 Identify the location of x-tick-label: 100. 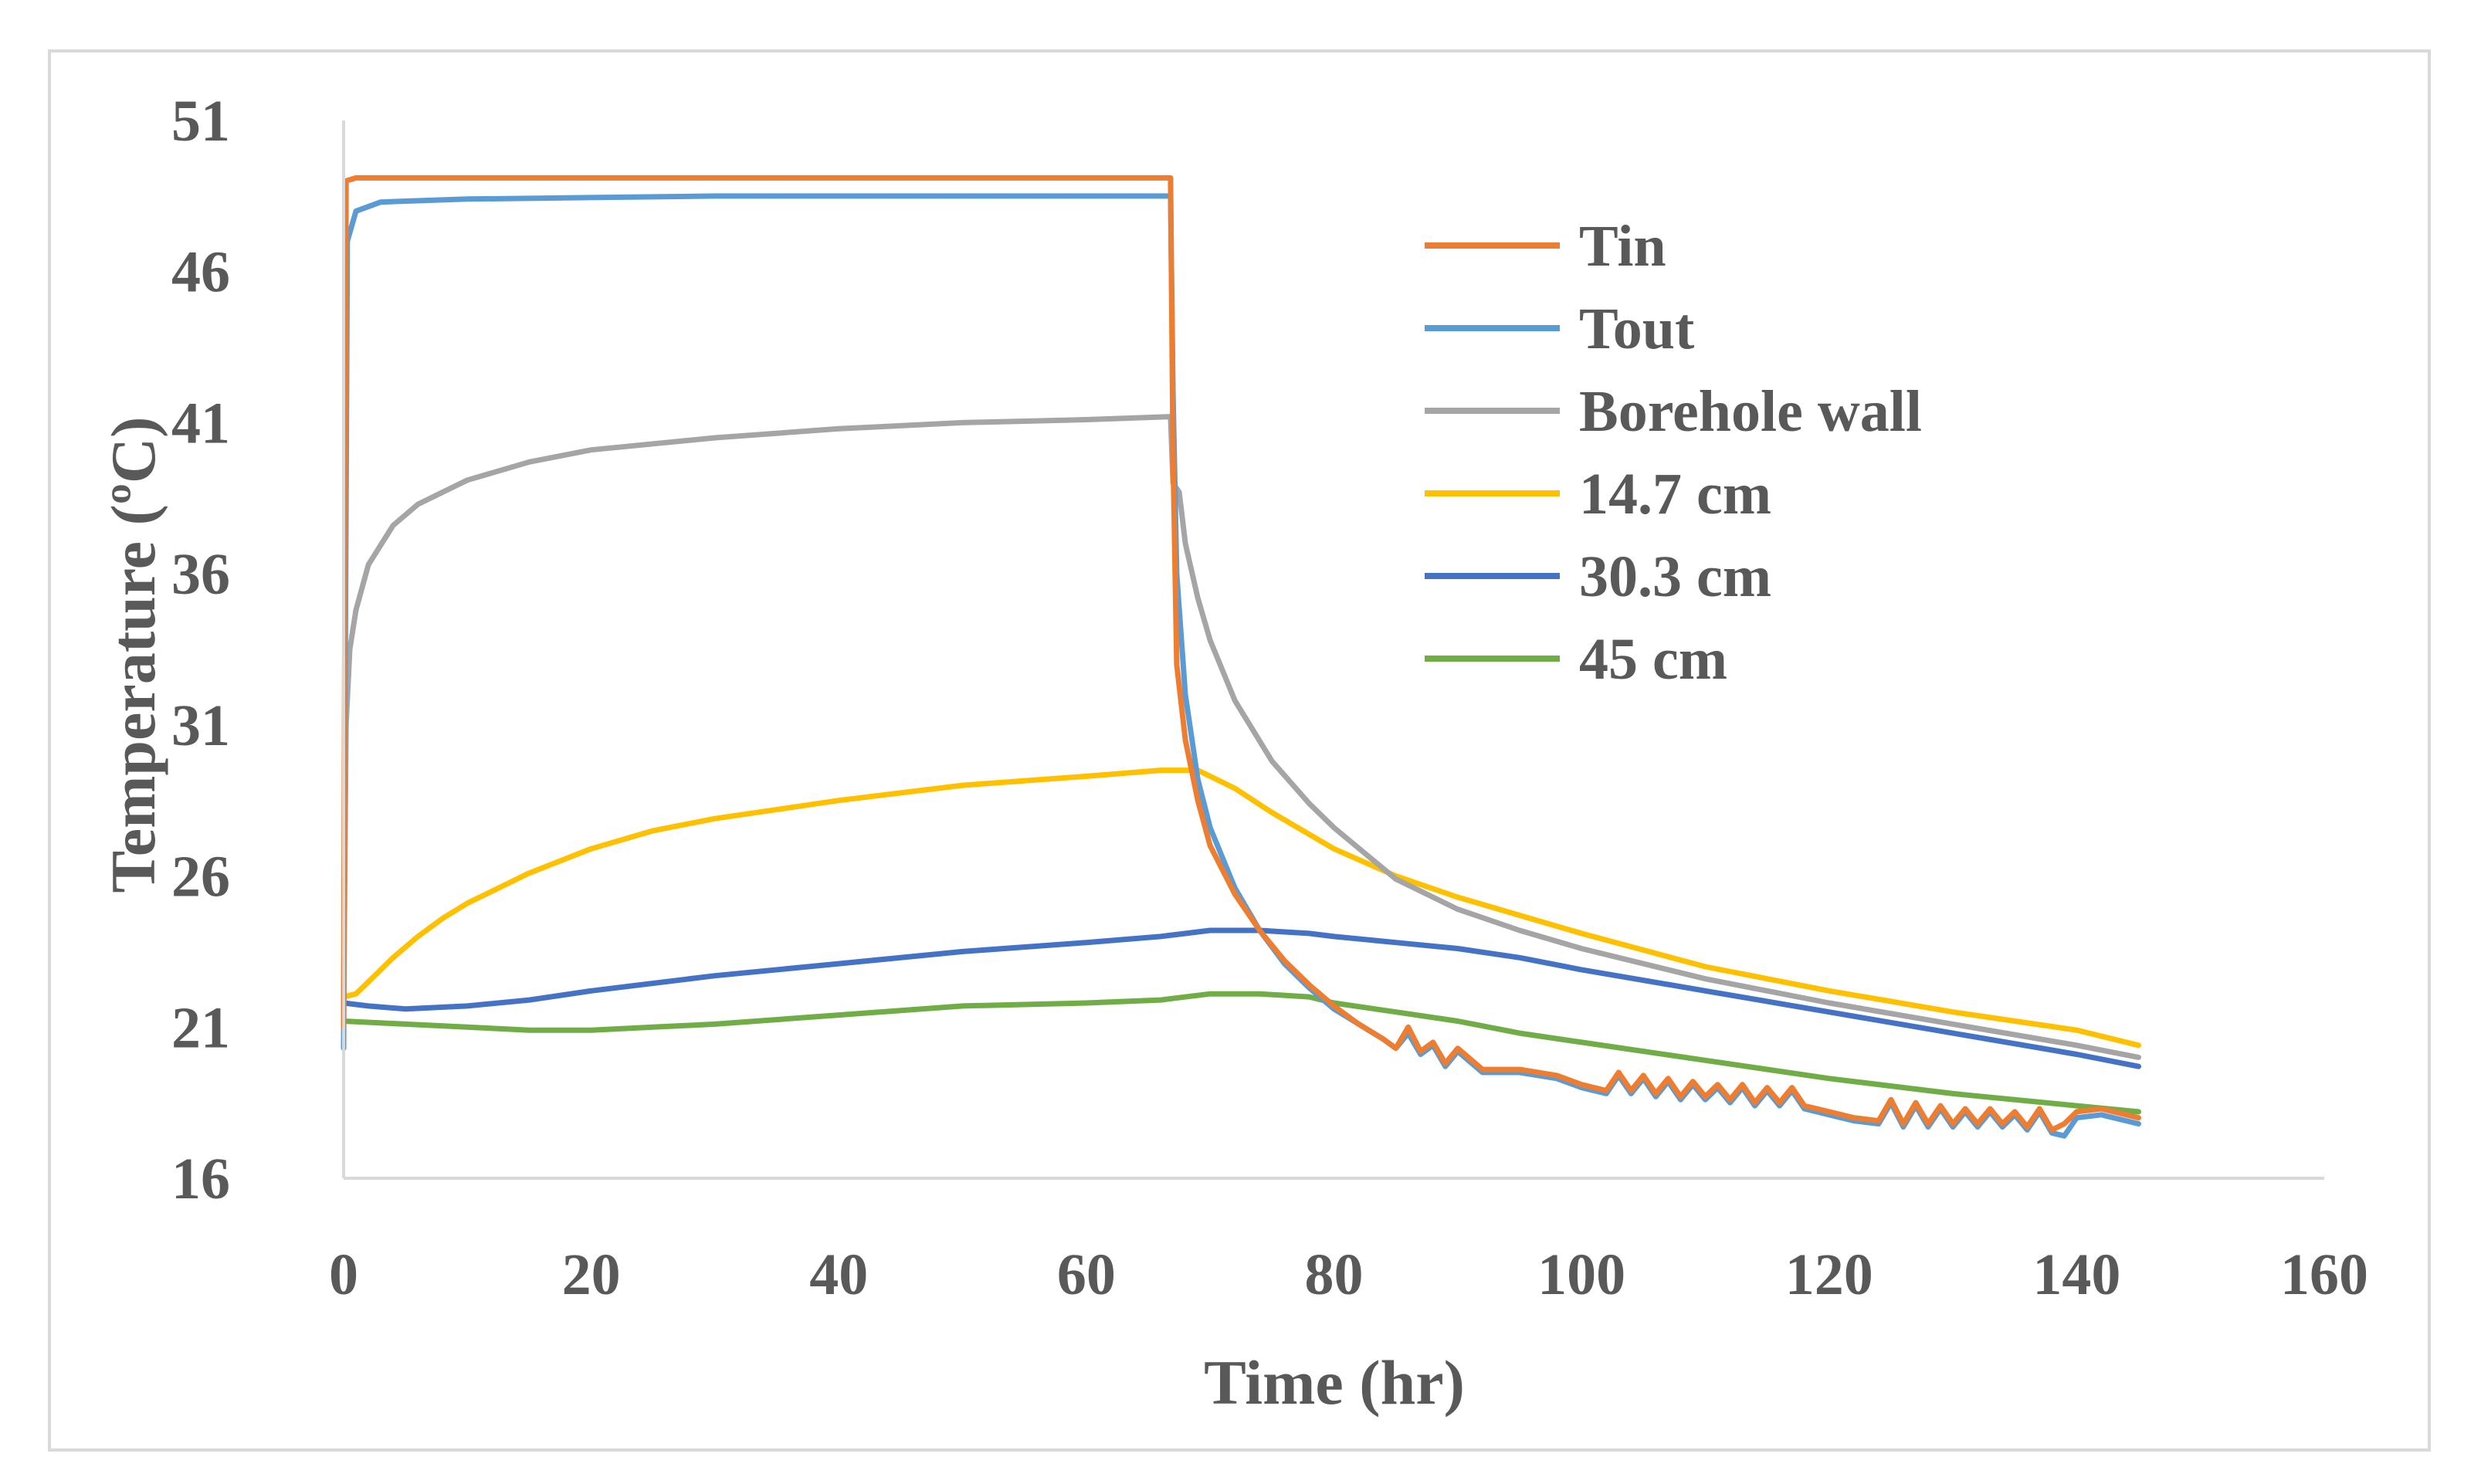
(1581, 1274).